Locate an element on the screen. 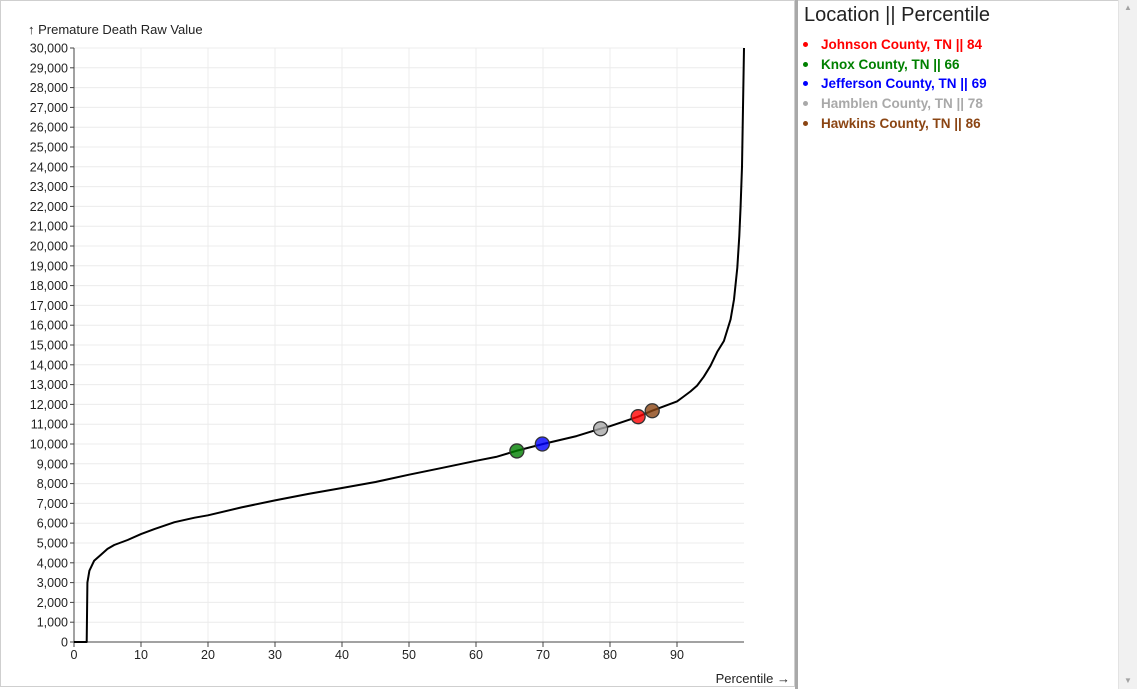 This screenshot has width=1137, height=689. y-tick-label: 17,000 is located at coordinates (49, 306).